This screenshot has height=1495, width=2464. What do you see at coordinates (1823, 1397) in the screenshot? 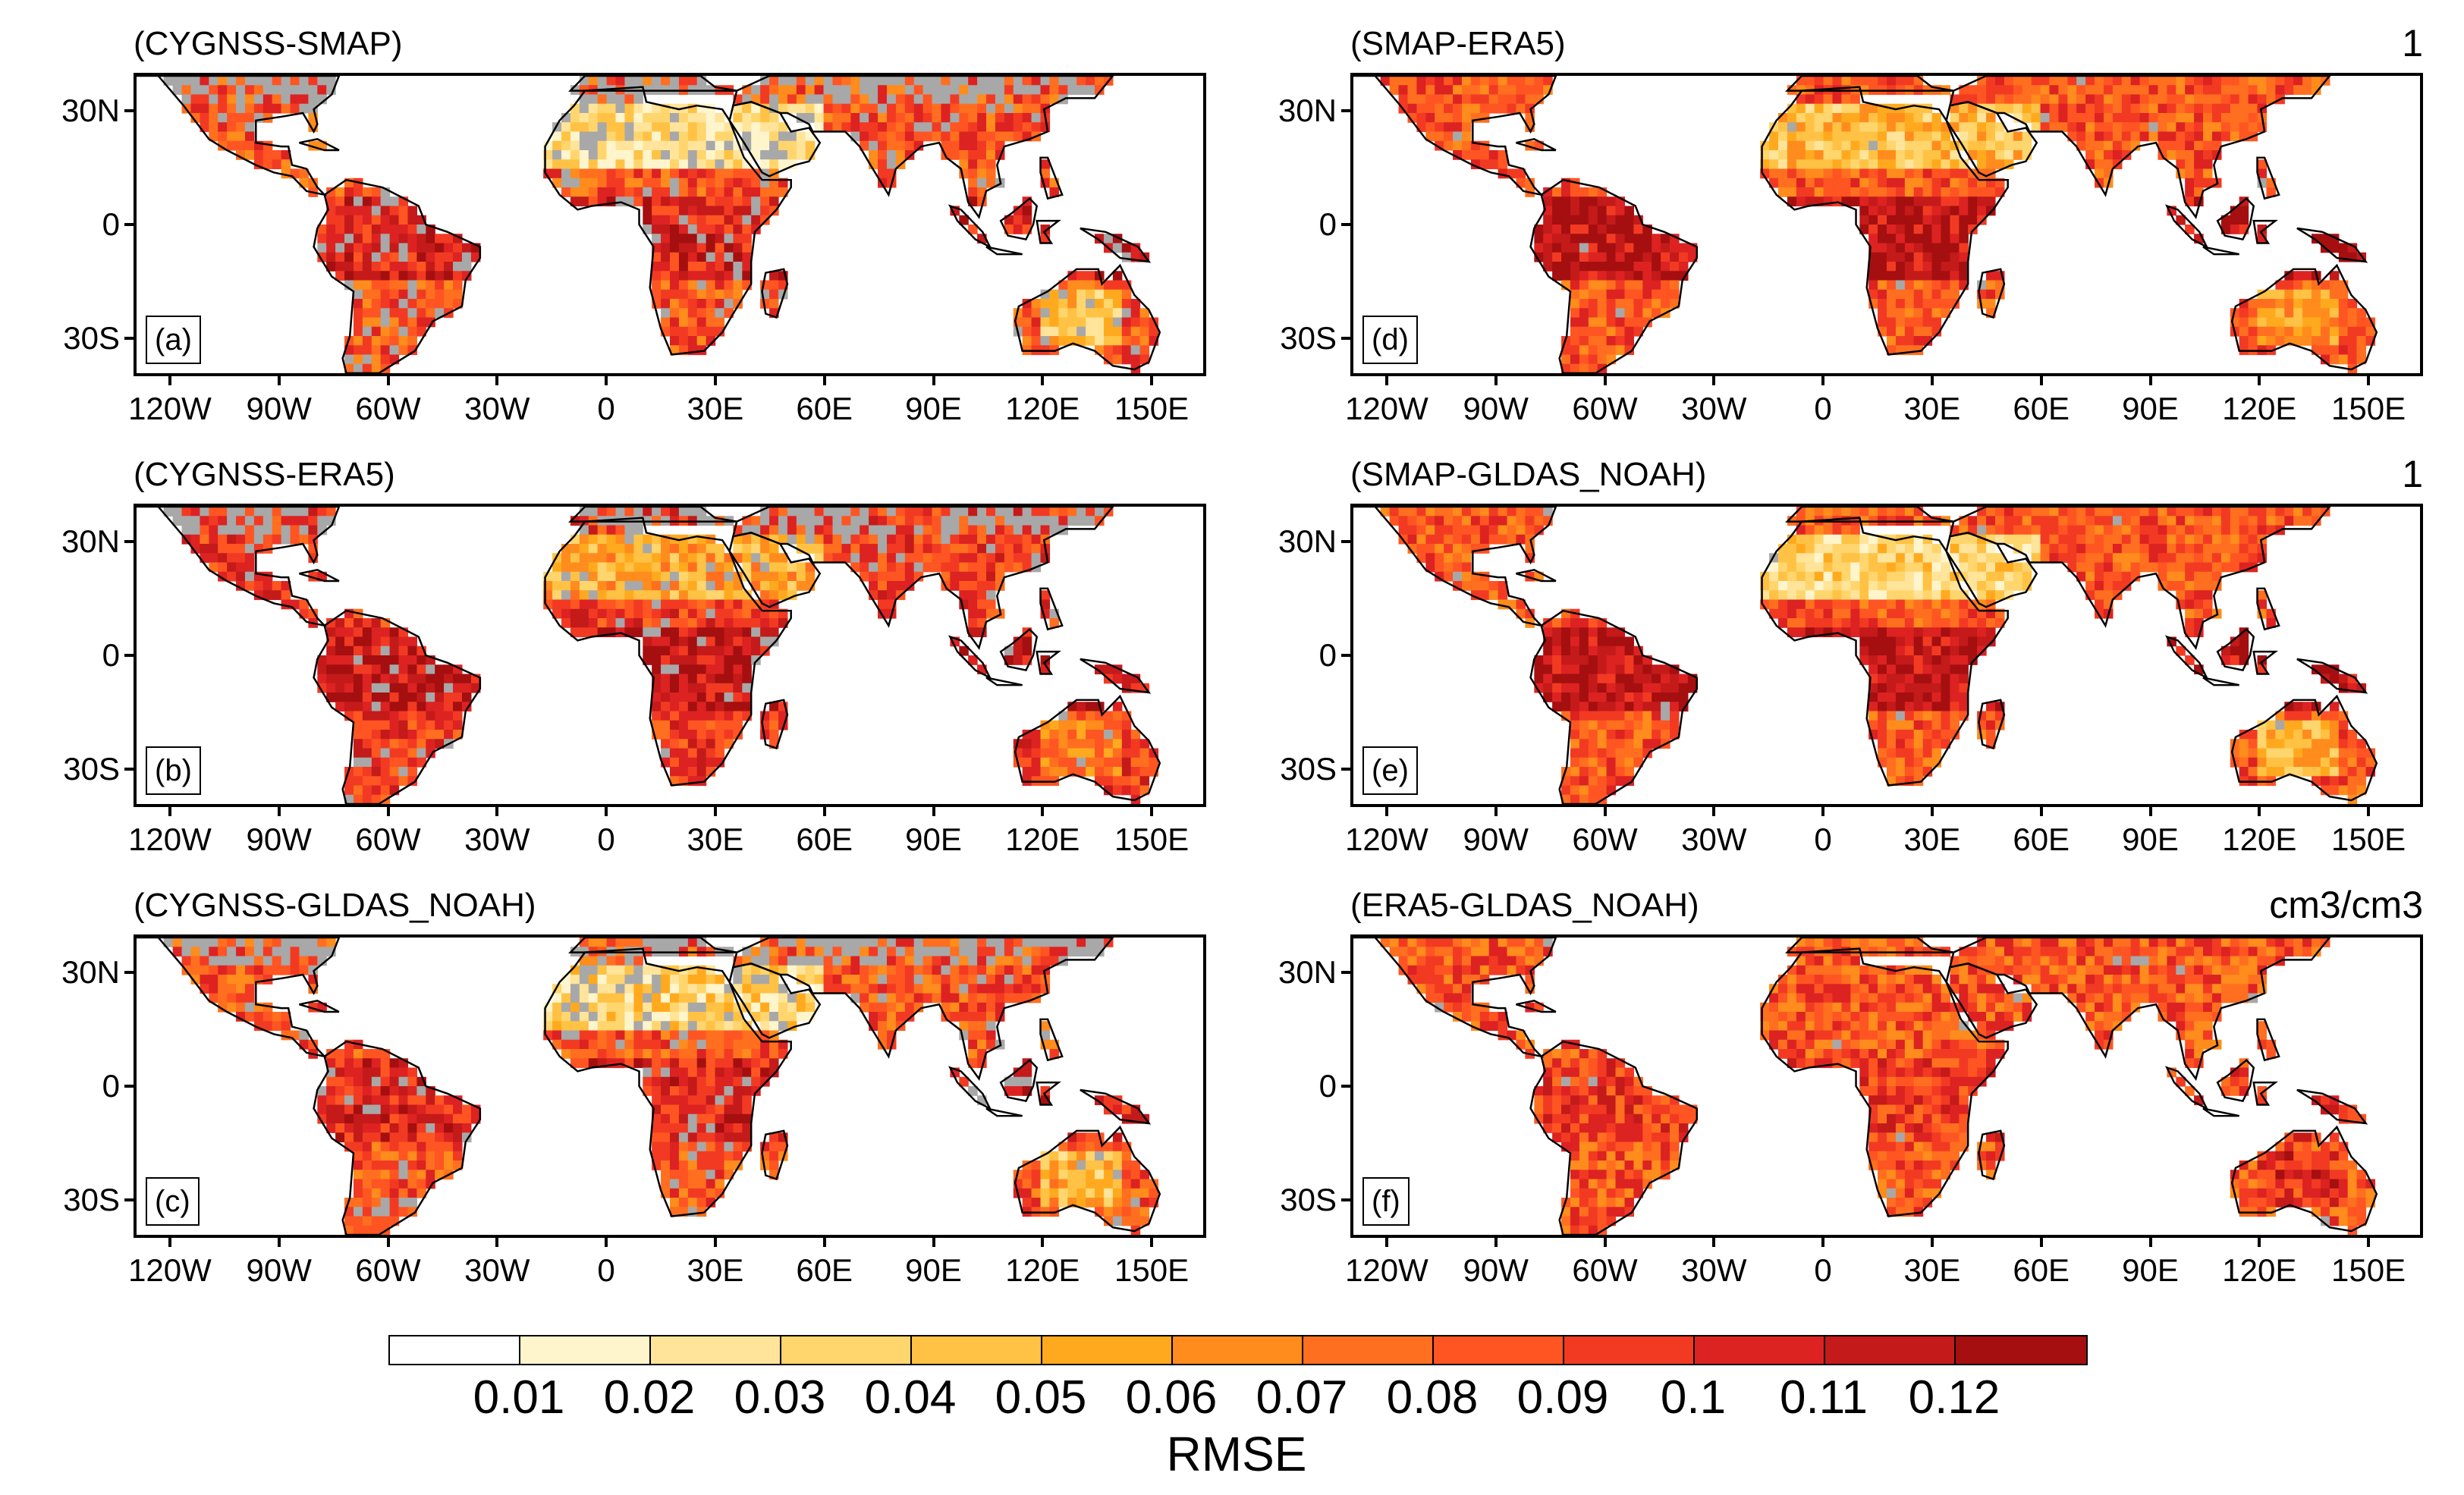
I see `colorbar-tick-label: 0.11` at bounding box center [1823, 1397].